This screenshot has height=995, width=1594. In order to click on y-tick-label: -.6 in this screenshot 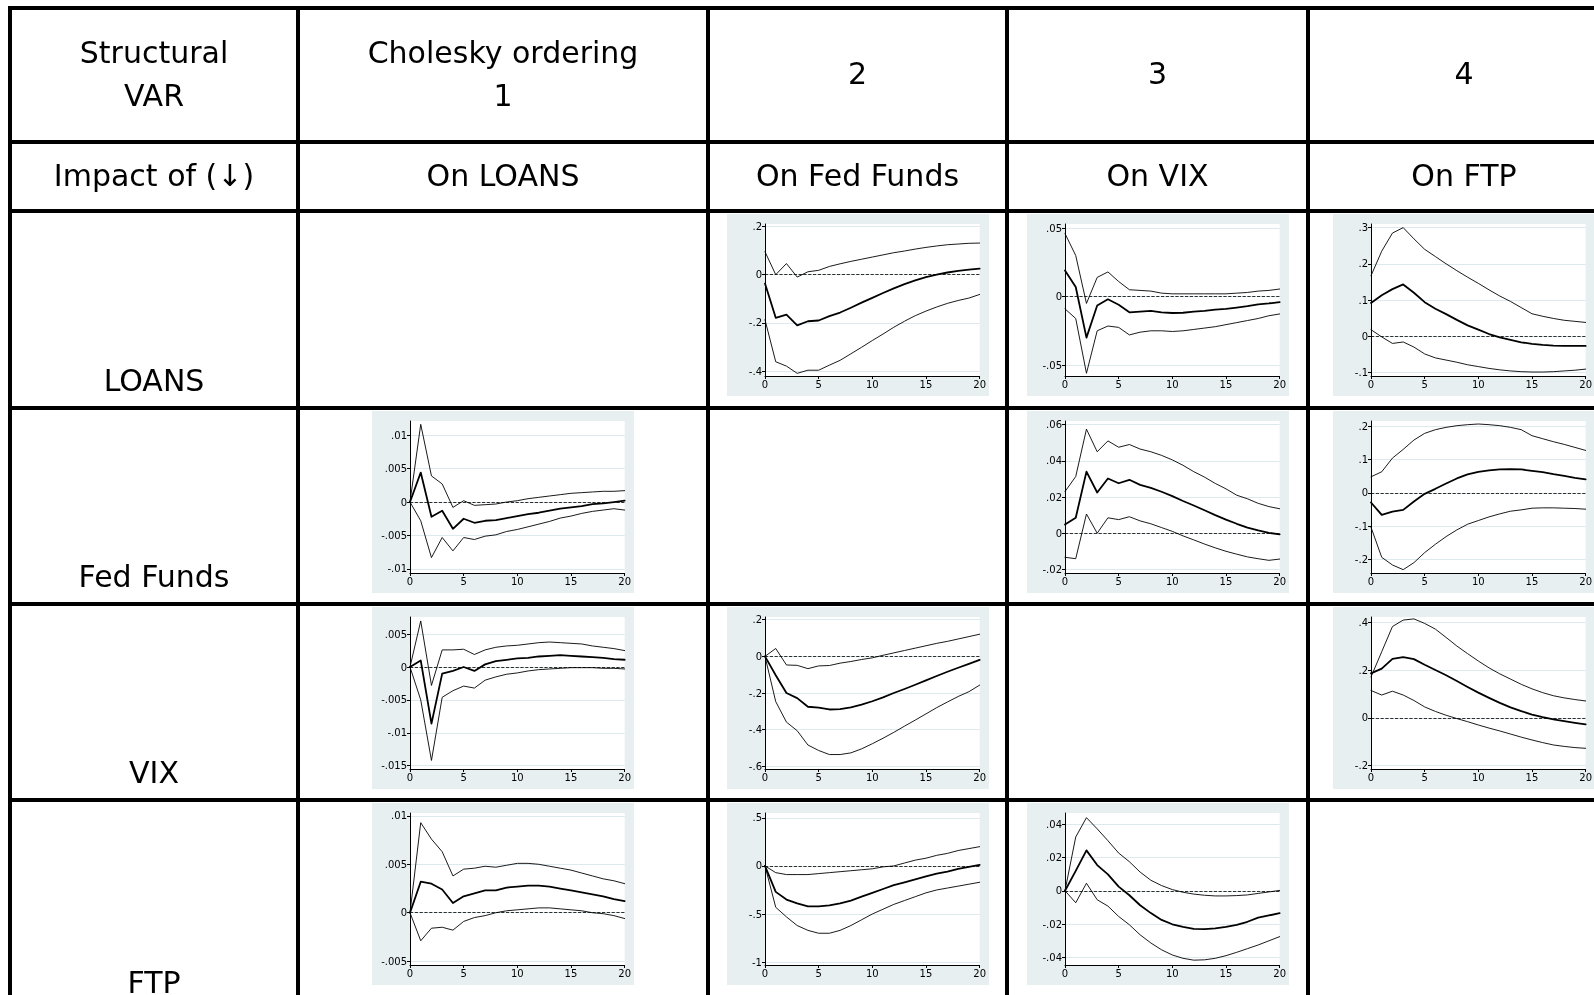, I will do `click(755, 766)`.